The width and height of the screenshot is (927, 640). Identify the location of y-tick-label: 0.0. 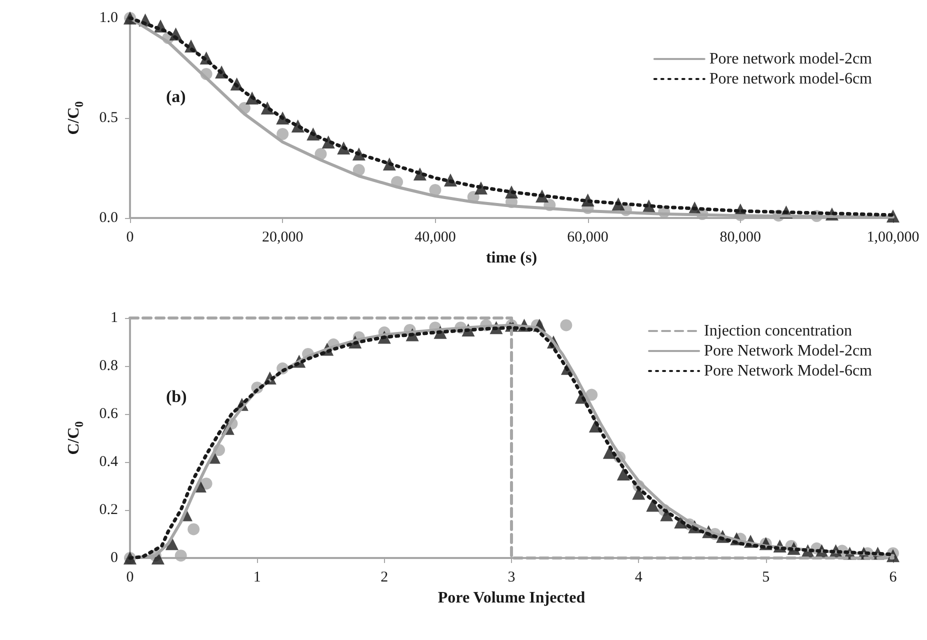
(108, 218).